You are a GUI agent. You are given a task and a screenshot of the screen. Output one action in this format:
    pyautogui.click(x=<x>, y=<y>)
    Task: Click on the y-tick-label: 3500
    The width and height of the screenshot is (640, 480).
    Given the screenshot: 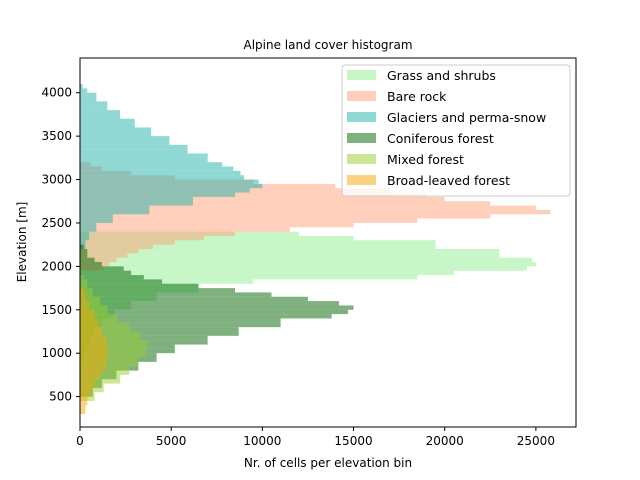 What is the action you would take?
    pyautogui.click(x=56, y=136)
    